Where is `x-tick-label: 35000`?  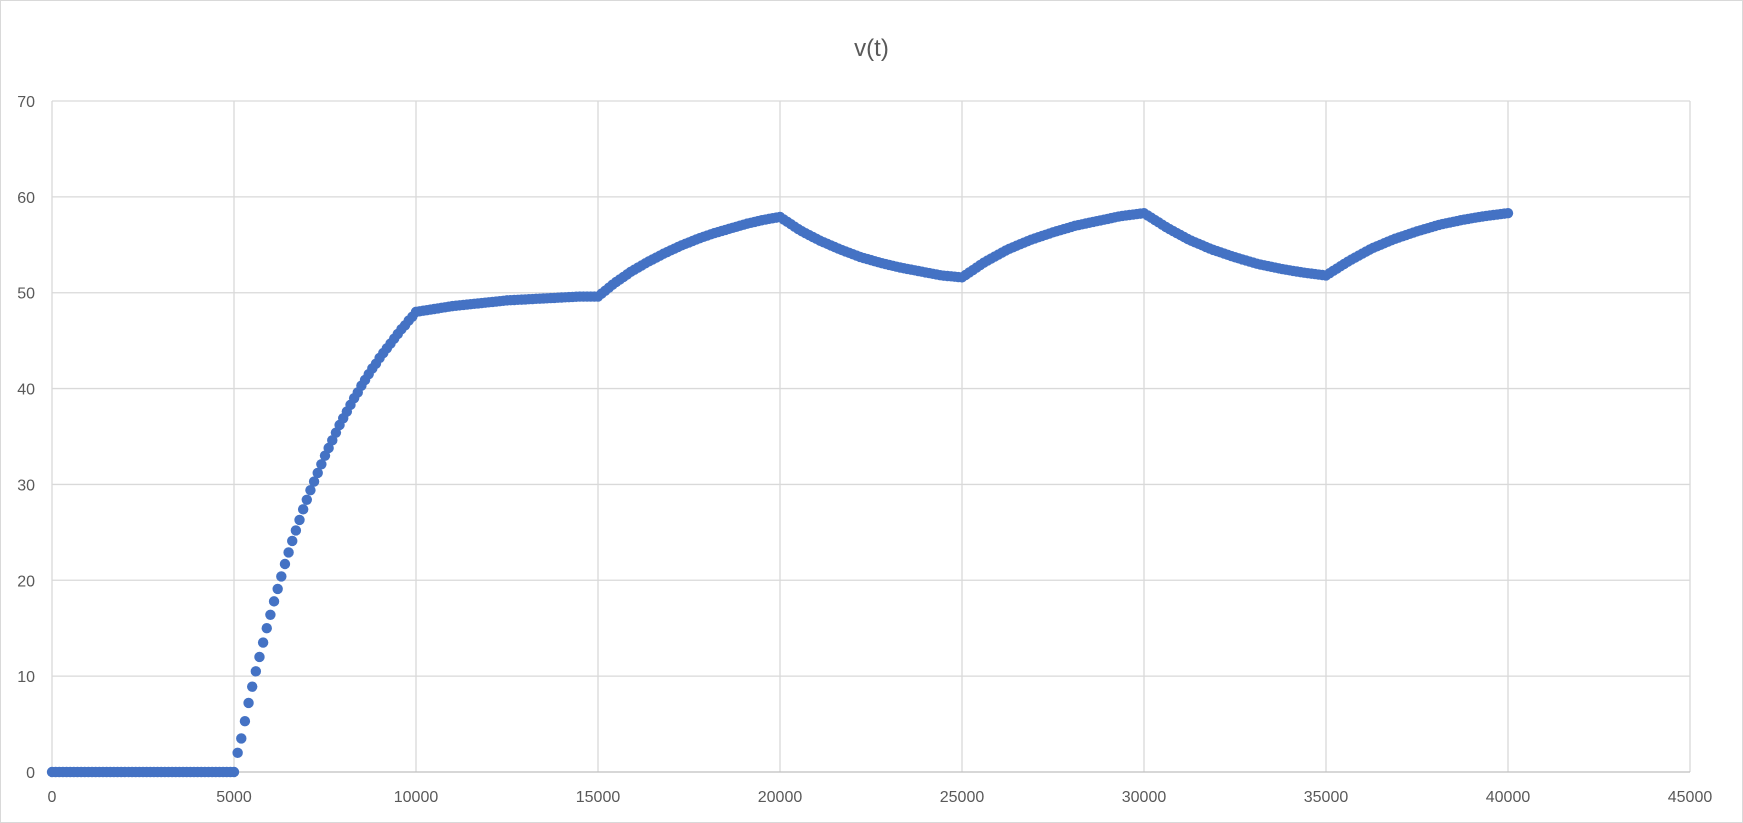
x-tick-label: 35000 is located at coordinates (1326, 797).